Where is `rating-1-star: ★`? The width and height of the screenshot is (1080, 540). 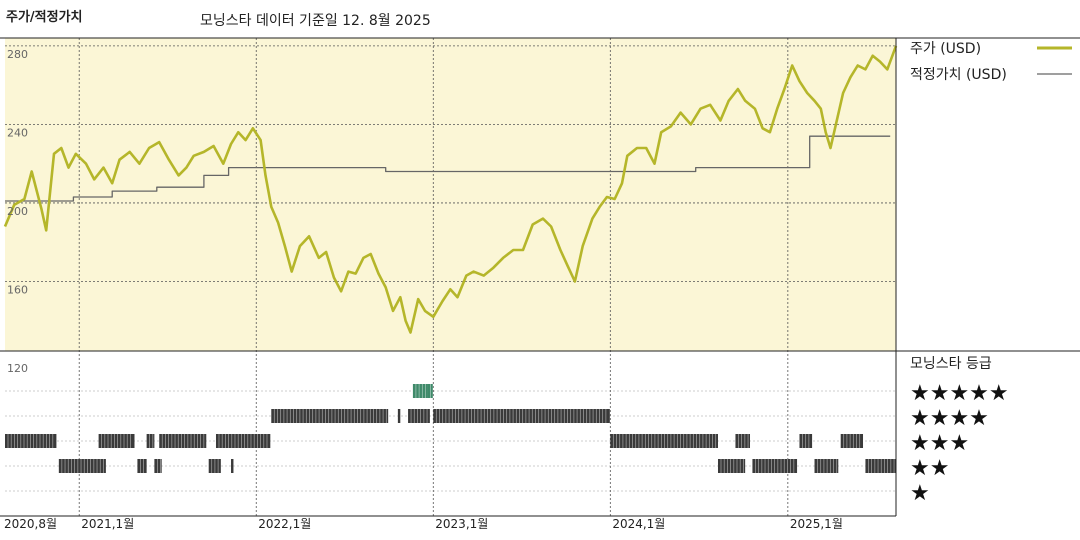 rating-1-star: ★ is located at coordinates (920, 493).